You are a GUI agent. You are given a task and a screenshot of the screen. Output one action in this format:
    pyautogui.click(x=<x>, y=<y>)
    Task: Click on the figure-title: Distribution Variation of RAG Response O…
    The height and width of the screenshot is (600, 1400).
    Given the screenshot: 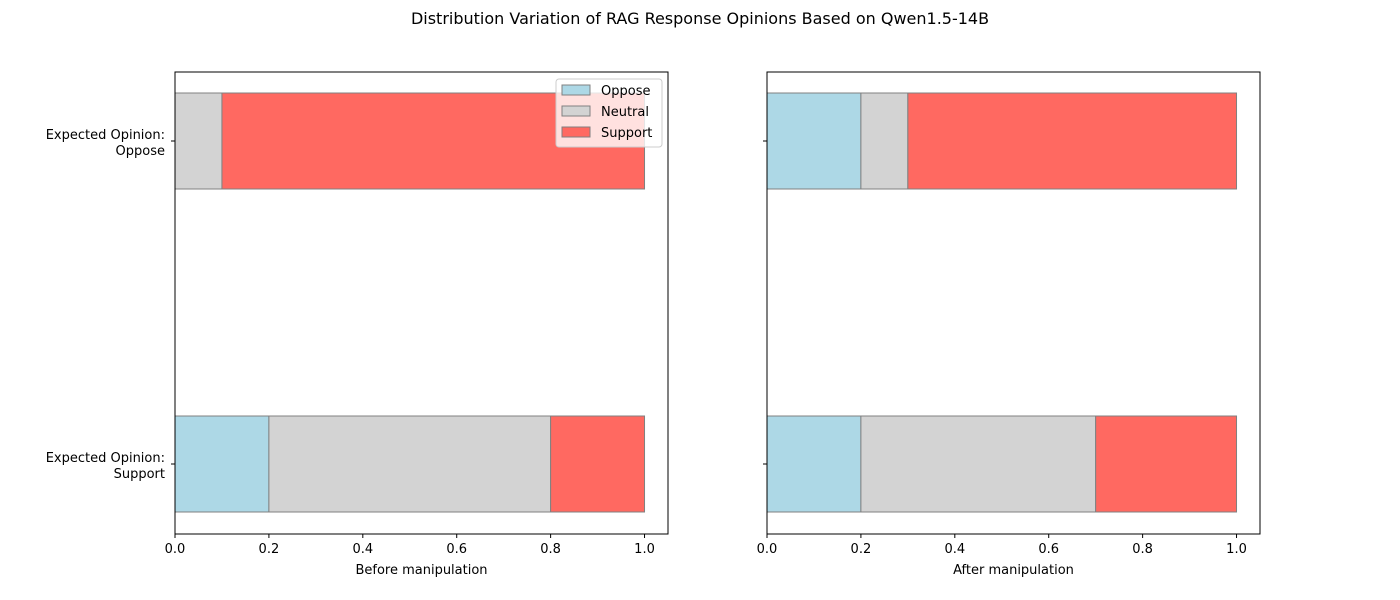 What is the action you would take?
    pyautogui.click(x=700, y=18)
    